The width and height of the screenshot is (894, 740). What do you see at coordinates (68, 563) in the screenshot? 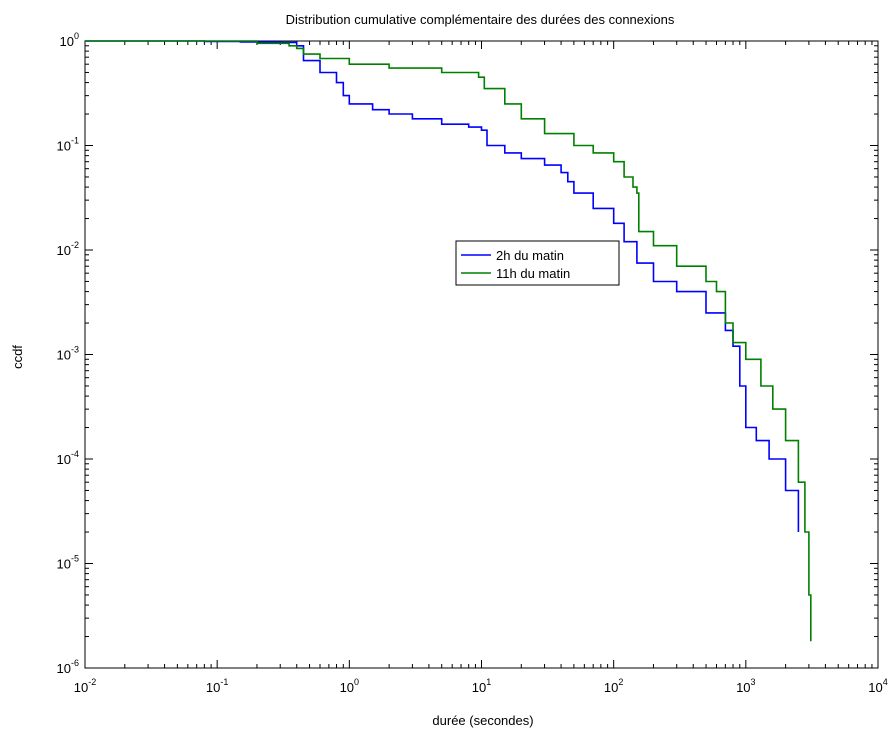
I see `y-tick-label: 10⁻⁵` at bounding box center [68, 563].